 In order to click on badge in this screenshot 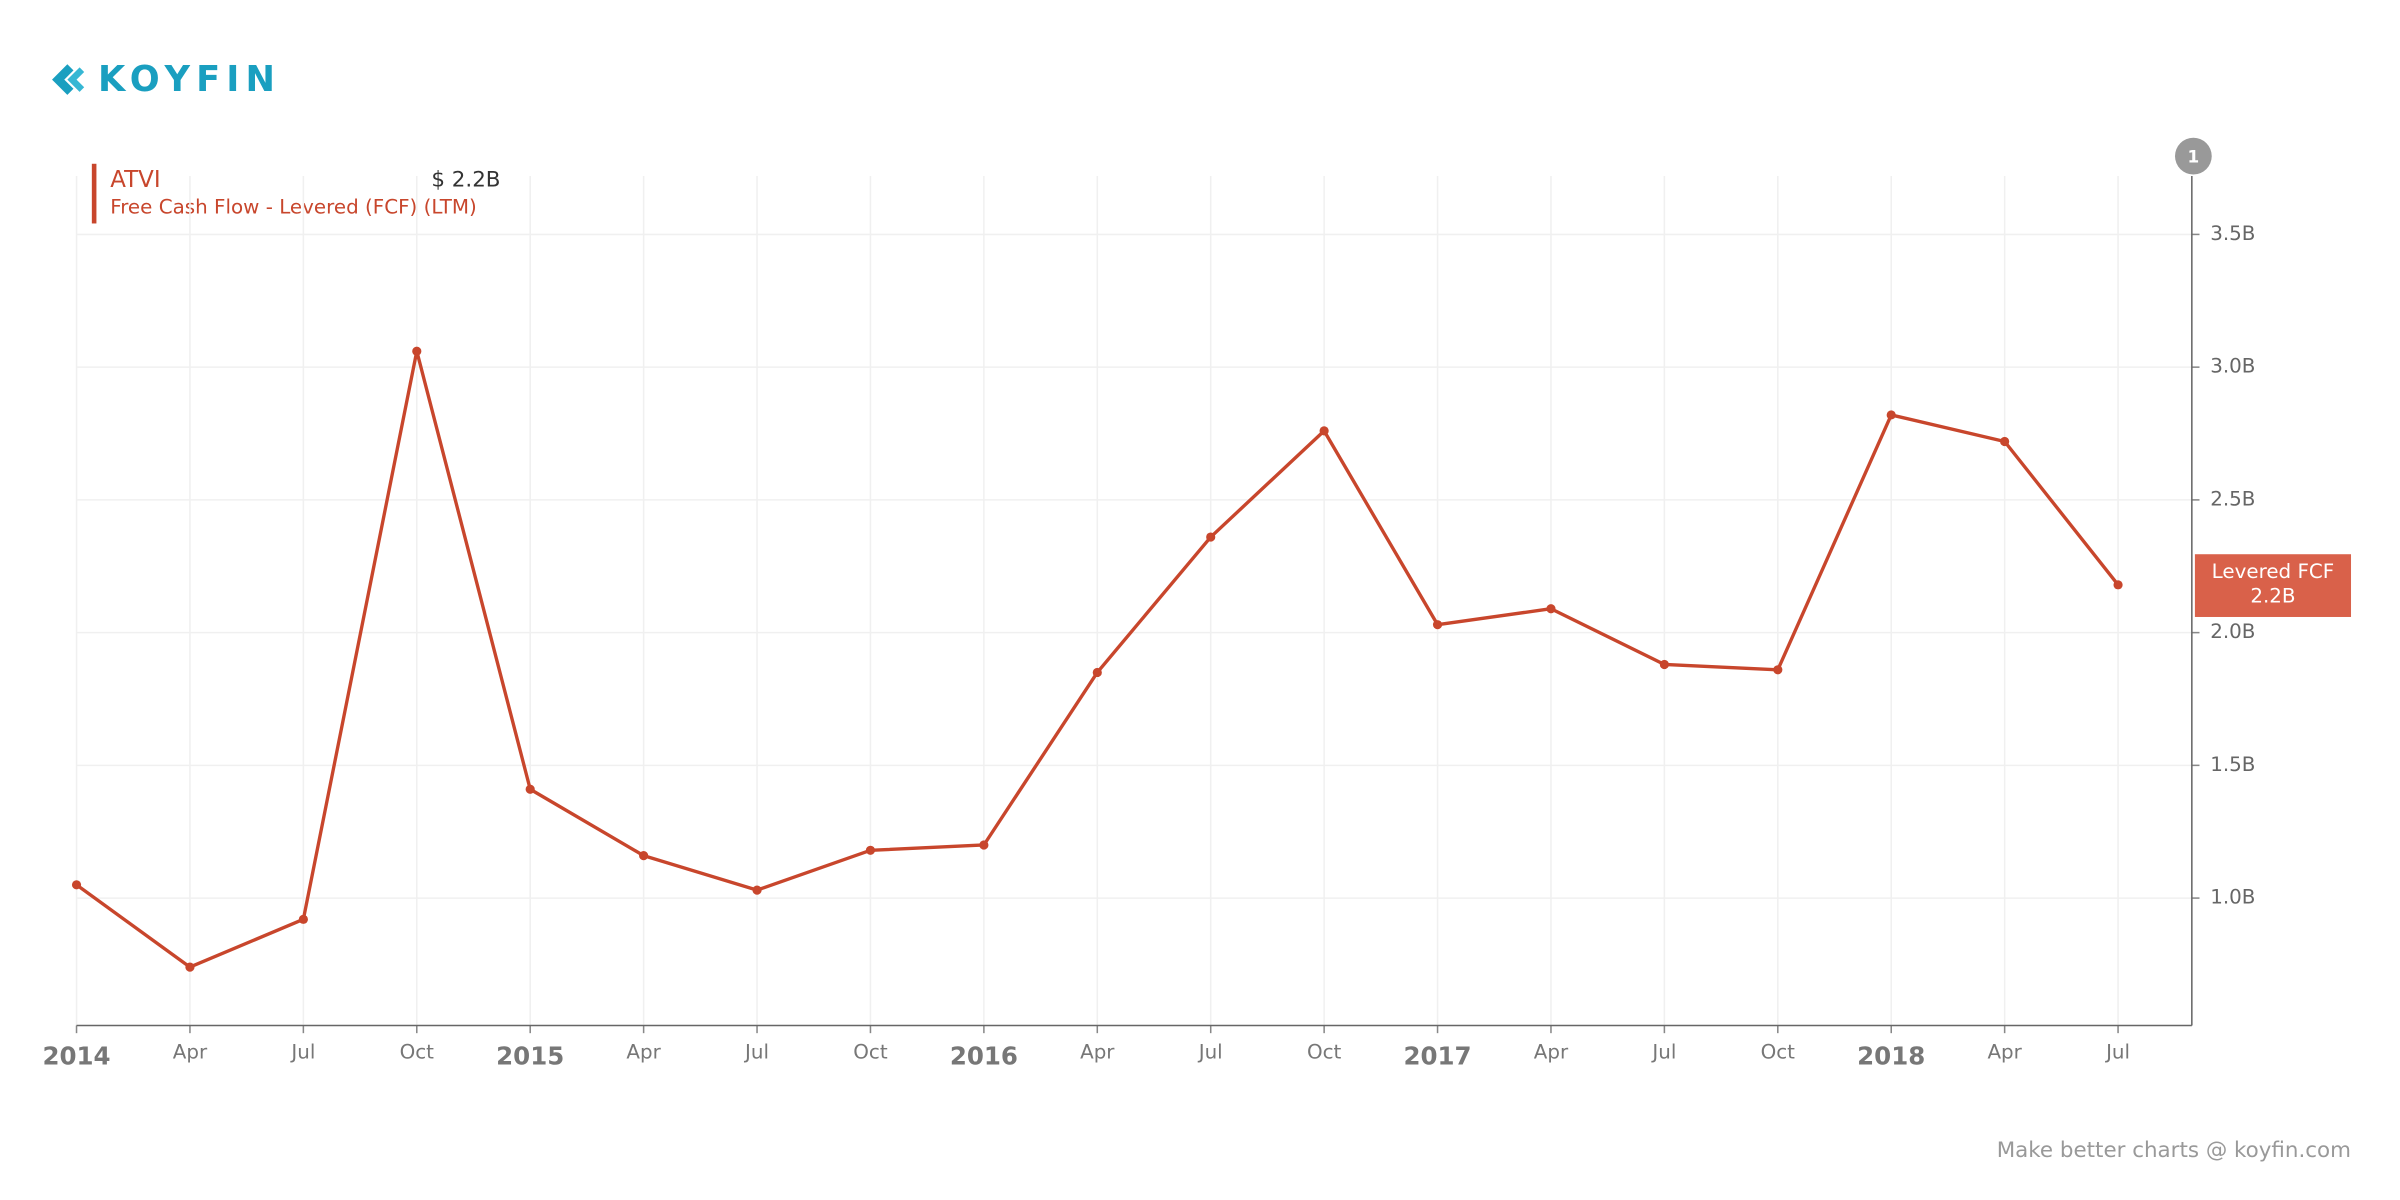, I will do `click(2193, 156)`.